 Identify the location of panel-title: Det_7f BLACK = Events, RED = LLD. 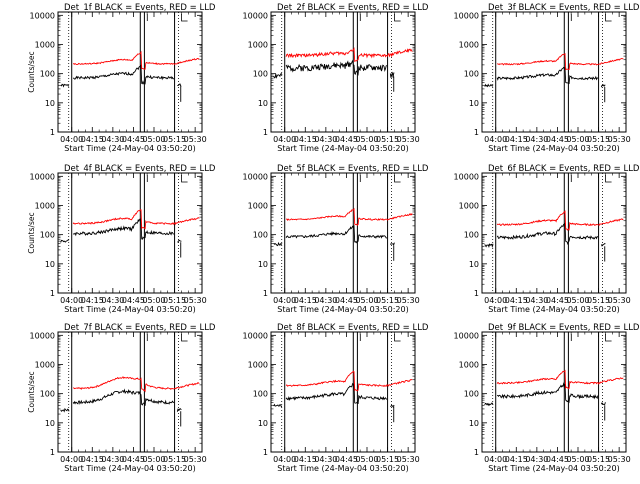
(140, 328).